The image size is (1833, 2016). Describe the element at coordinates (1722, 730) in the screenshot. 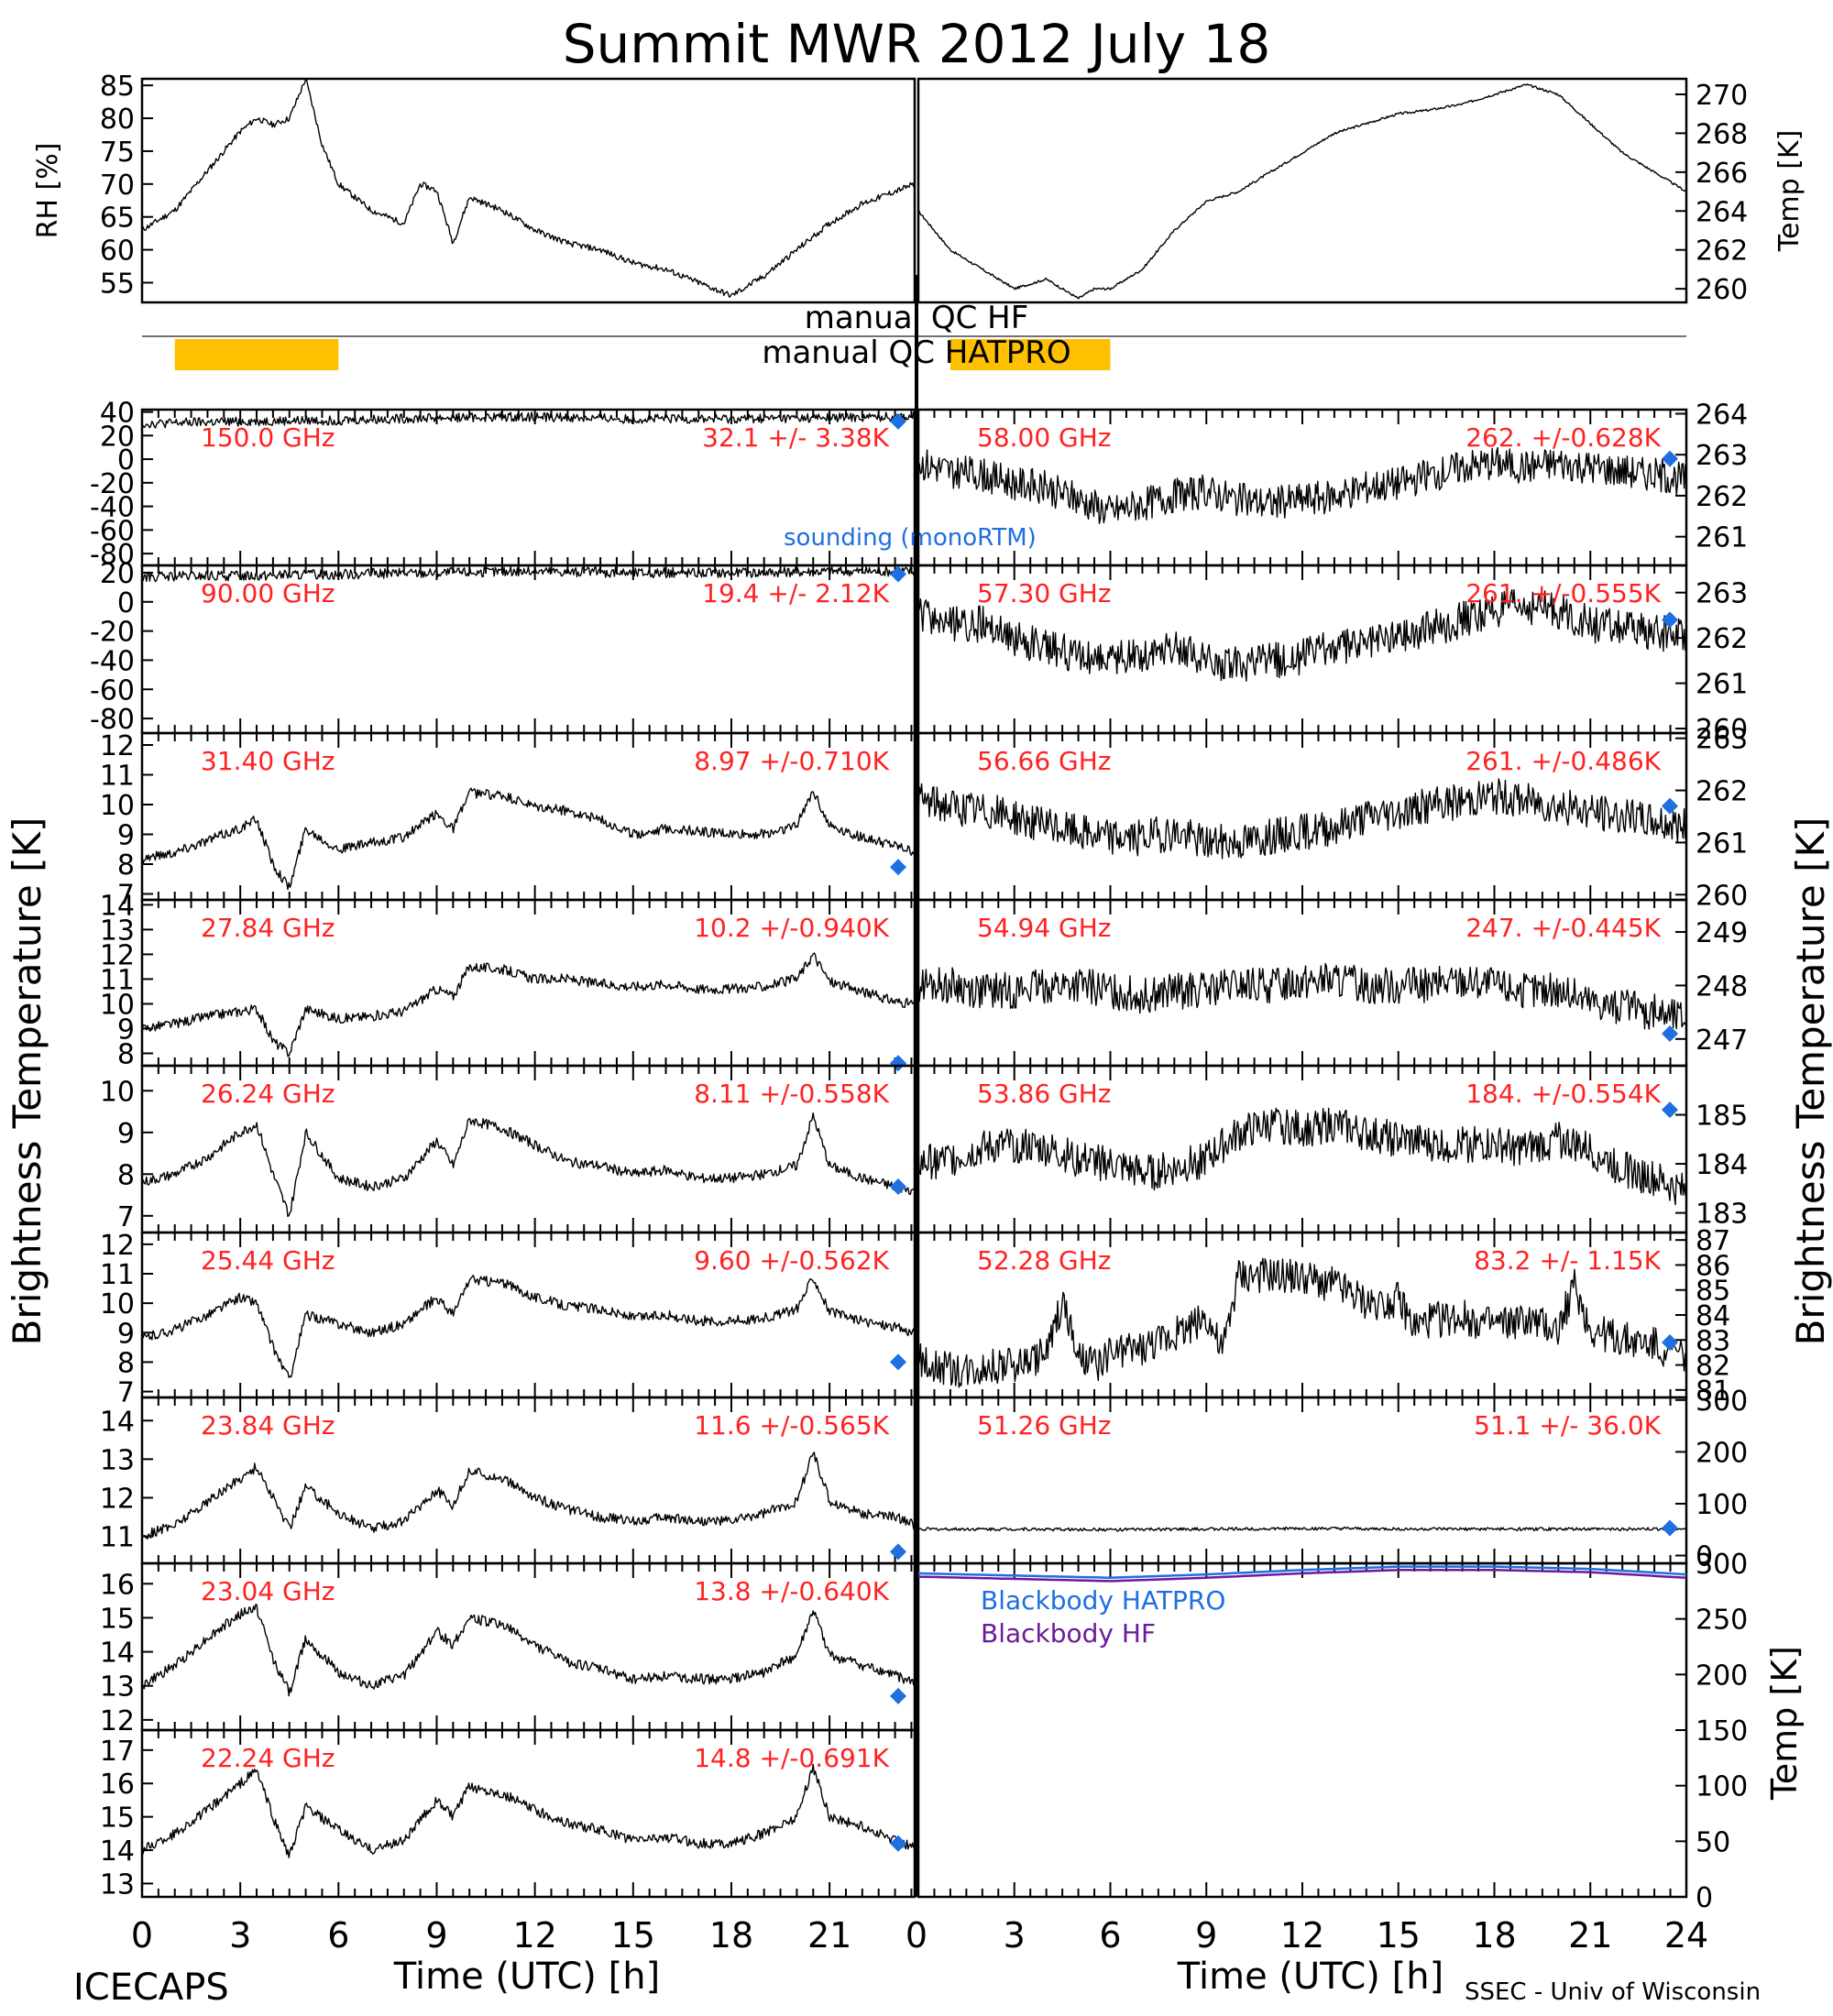

I see `ch-57.30-axis-ytick-label: 260` at that location.